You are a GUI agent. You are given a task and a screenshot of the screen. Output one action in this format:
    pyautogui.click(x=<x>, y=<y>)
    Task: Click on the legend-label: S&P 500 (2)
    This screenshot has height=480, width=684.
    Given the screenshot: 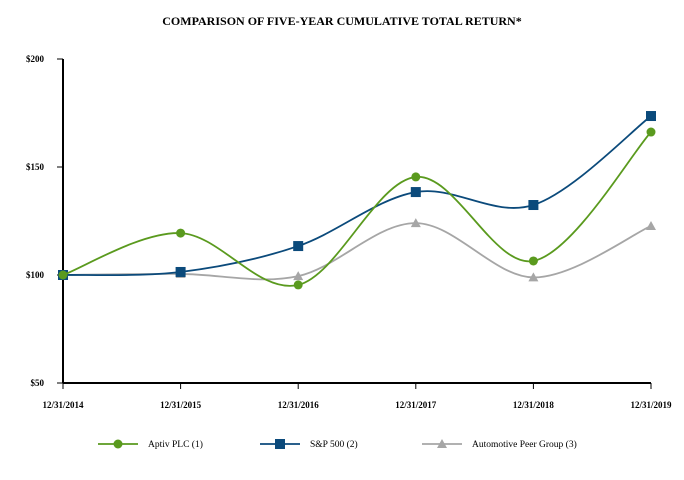 What is the action you would take?
    pyautogui.click(x=334, y=444)
    